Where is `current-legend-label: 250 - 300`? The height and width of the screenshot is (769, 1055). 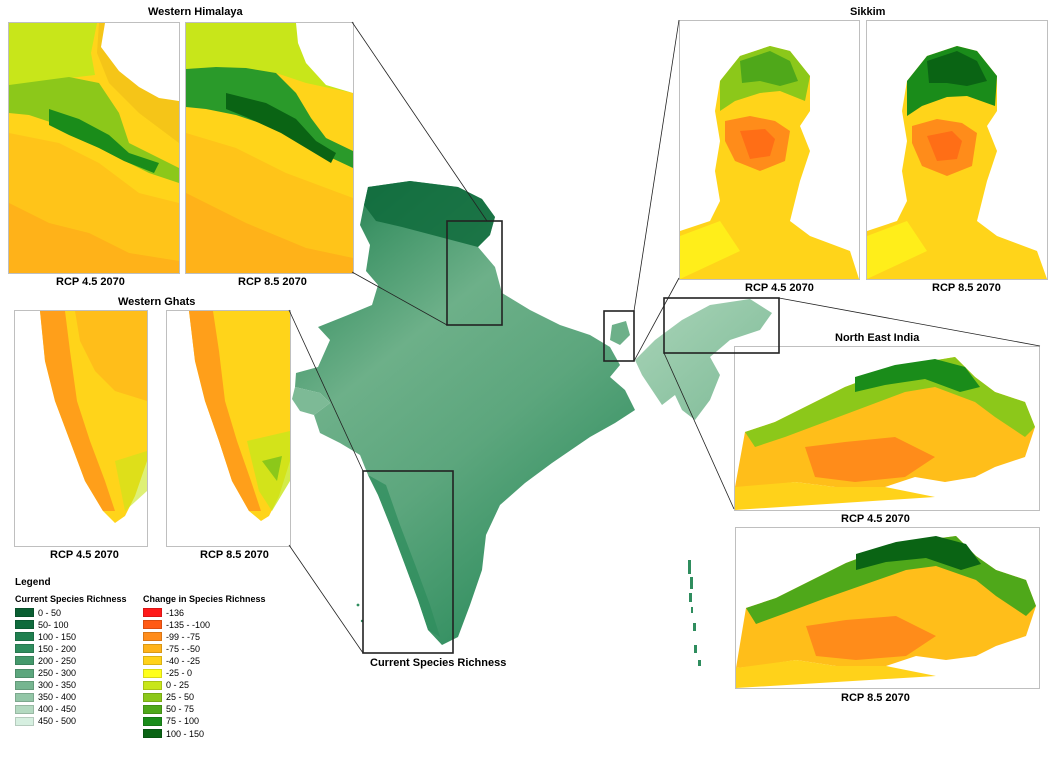 current-legend-label: 250 - 300 is located at coordinates (57, 673).